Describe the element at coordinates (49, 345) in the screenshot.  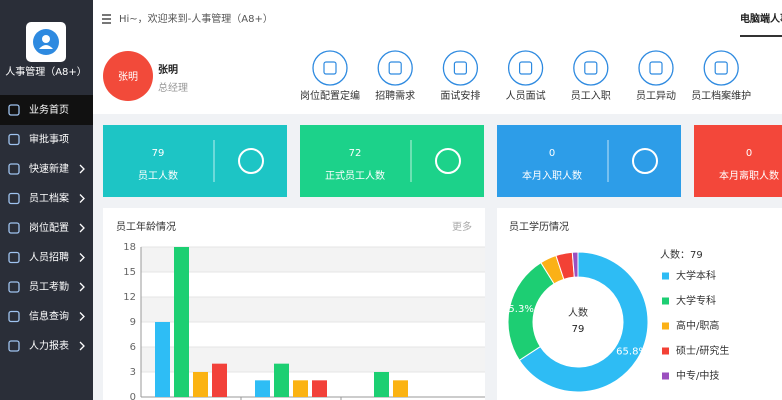
I see `menu-label: 人力报表` at that location.